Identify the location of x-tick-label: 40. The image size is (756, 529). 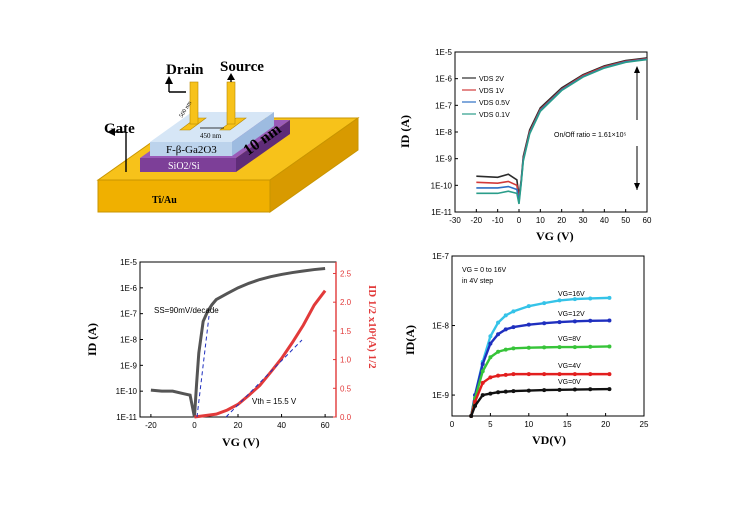
(281, 425).